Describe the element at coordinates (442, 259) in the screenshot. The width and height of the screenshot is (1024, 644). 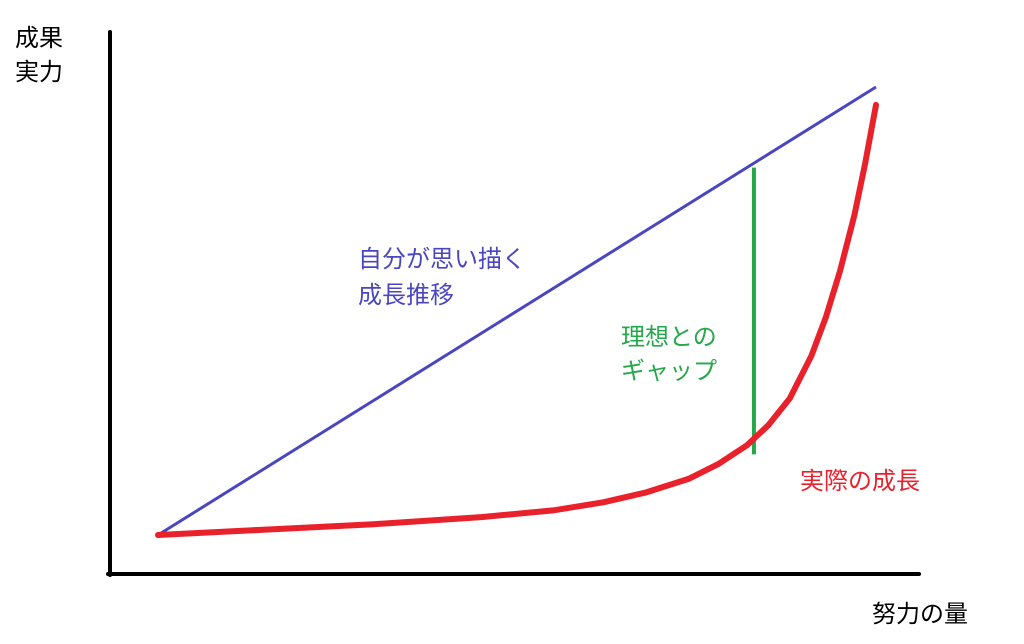
I see `ideal-series-label-line-1: 自分が思い描く` at that location.